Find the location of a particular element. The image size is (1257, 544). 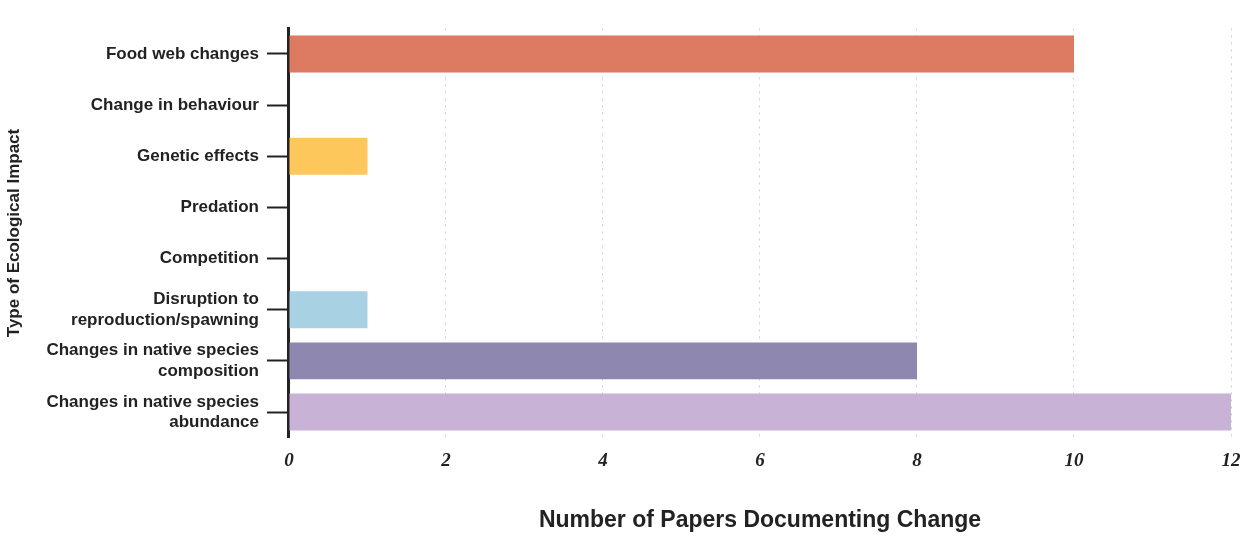

y-tick-label: Food web changes is located at coordinates (182, 53).